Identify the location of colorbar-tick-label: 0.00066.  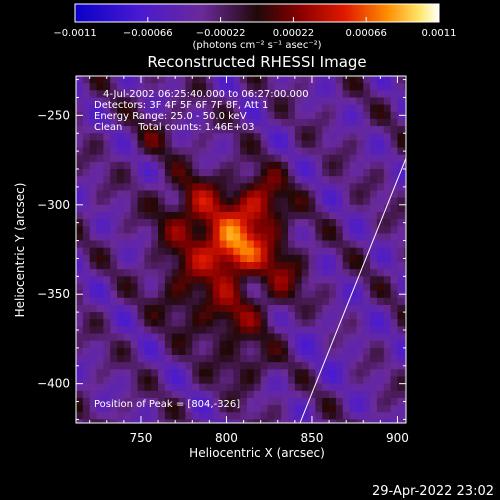
(366, 33).